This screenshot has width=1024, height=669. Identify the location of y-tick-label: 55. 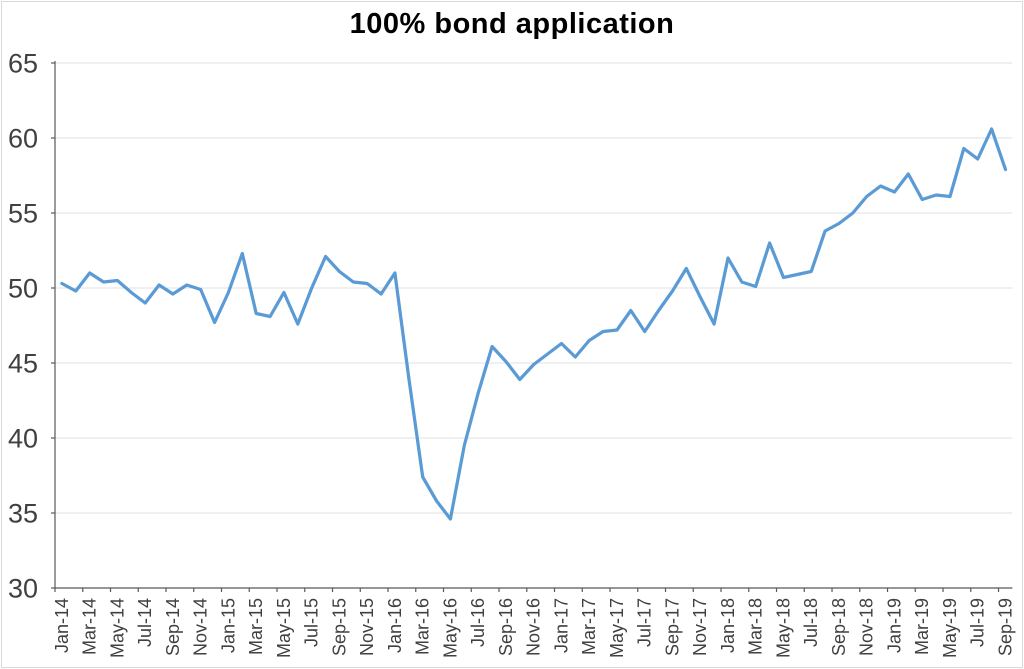
(23, 213).